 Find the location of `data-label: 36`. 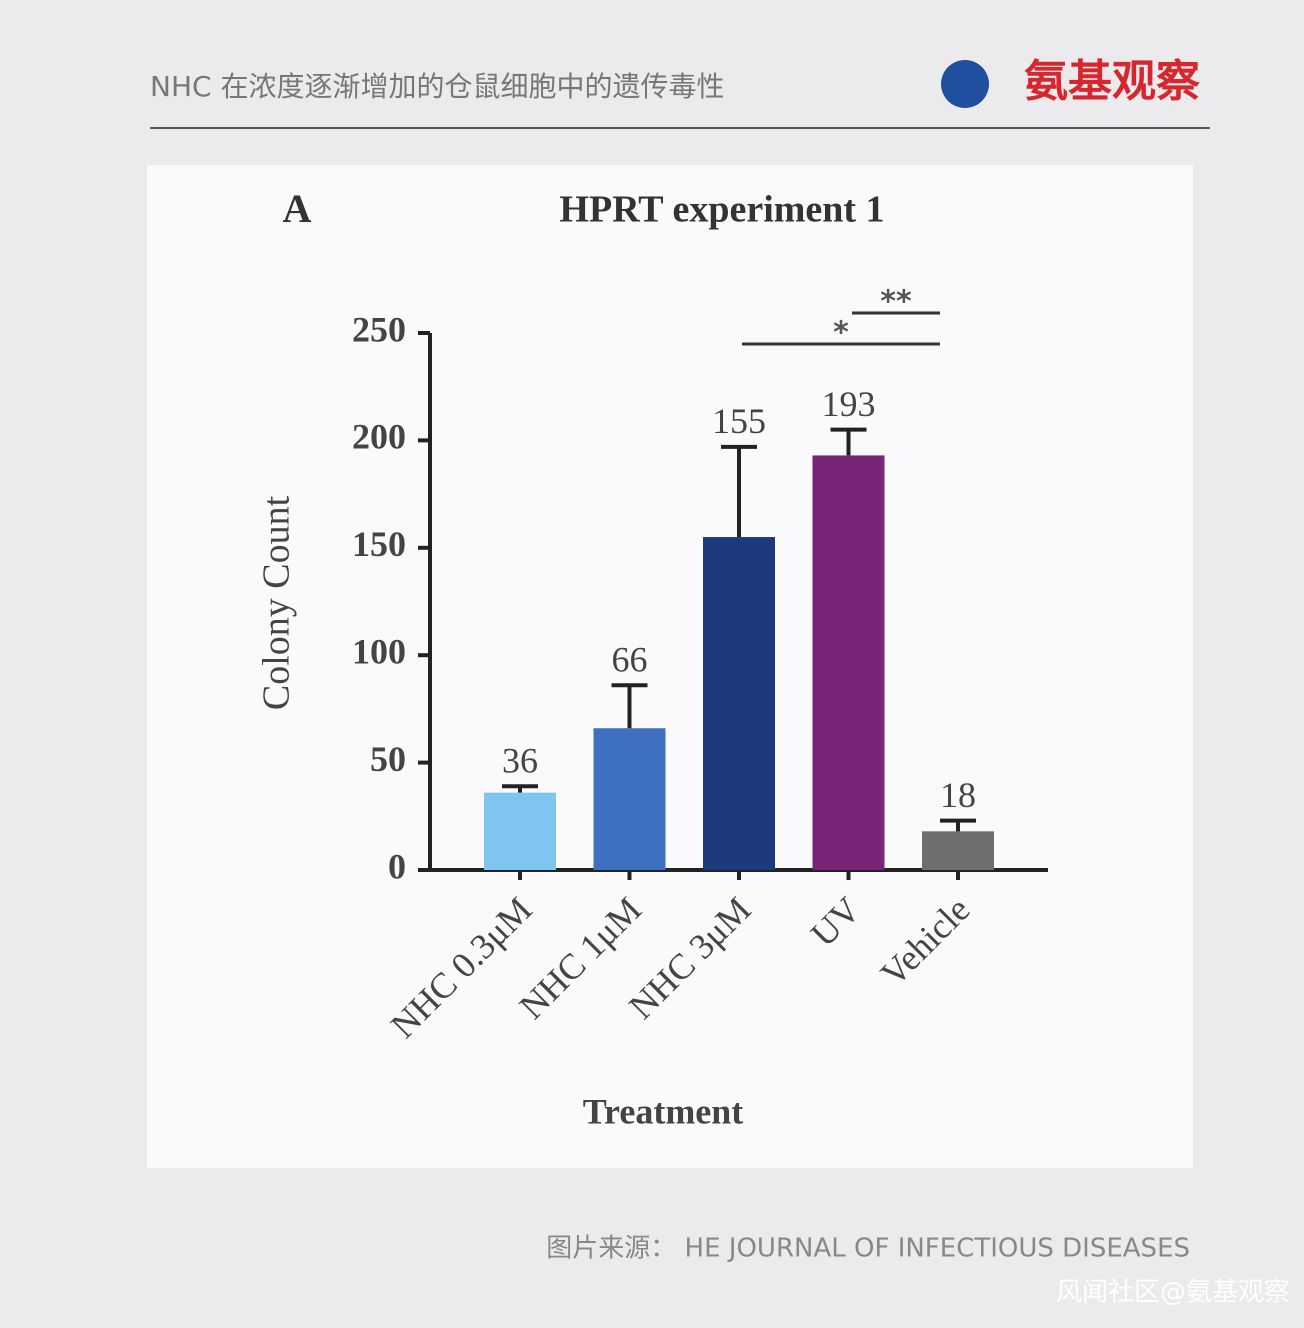

data-label: 36 is located at coordinates (520, 760).